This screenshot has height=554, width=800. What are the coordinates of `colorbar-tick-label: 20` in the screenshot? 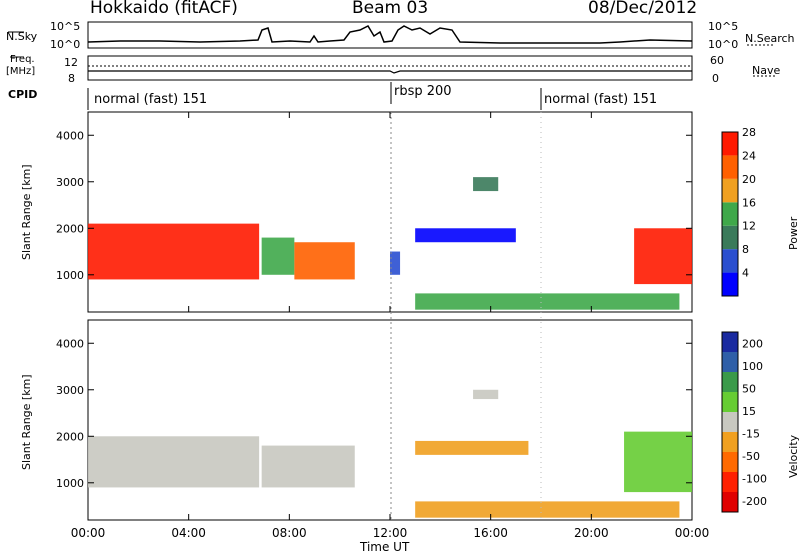 It's located at (749, 179).